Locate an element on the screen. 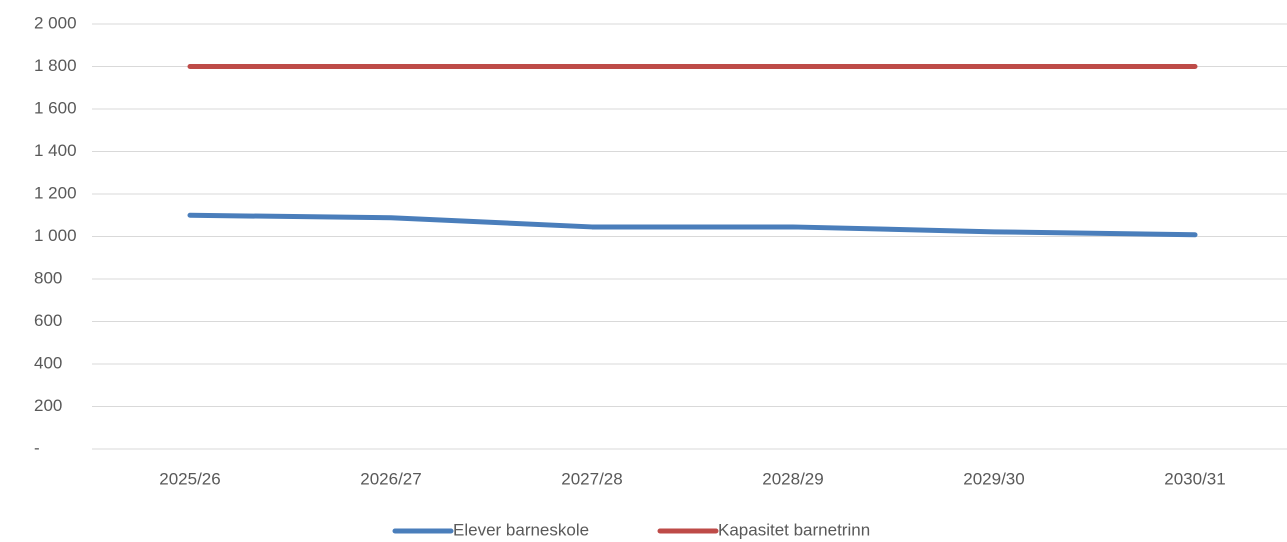  x-tick-label: 2026/27 is located at coordinates (390, 478).